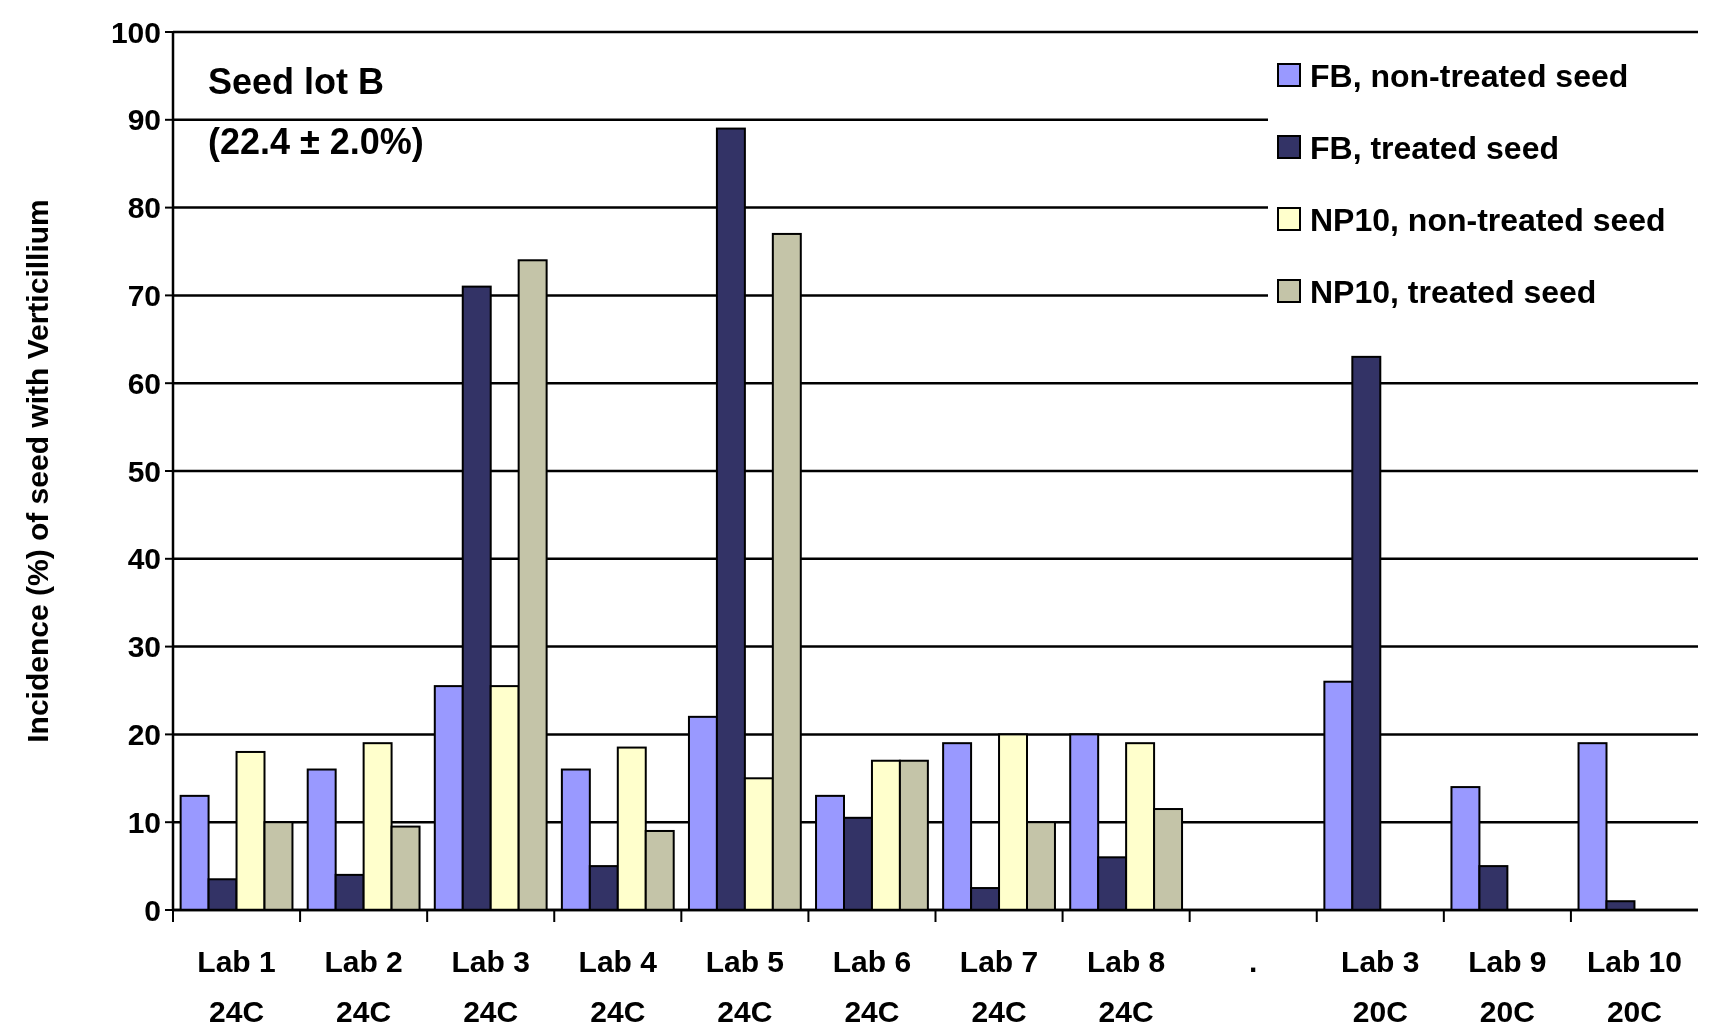 The height and width of the screenshot is (1036, 1712). What do you see at coordinates (37, 471) in the screenshot?
I see `y-axis-title: Incidence (%) of seed with Verticillium` at bounding box center [37, 471].